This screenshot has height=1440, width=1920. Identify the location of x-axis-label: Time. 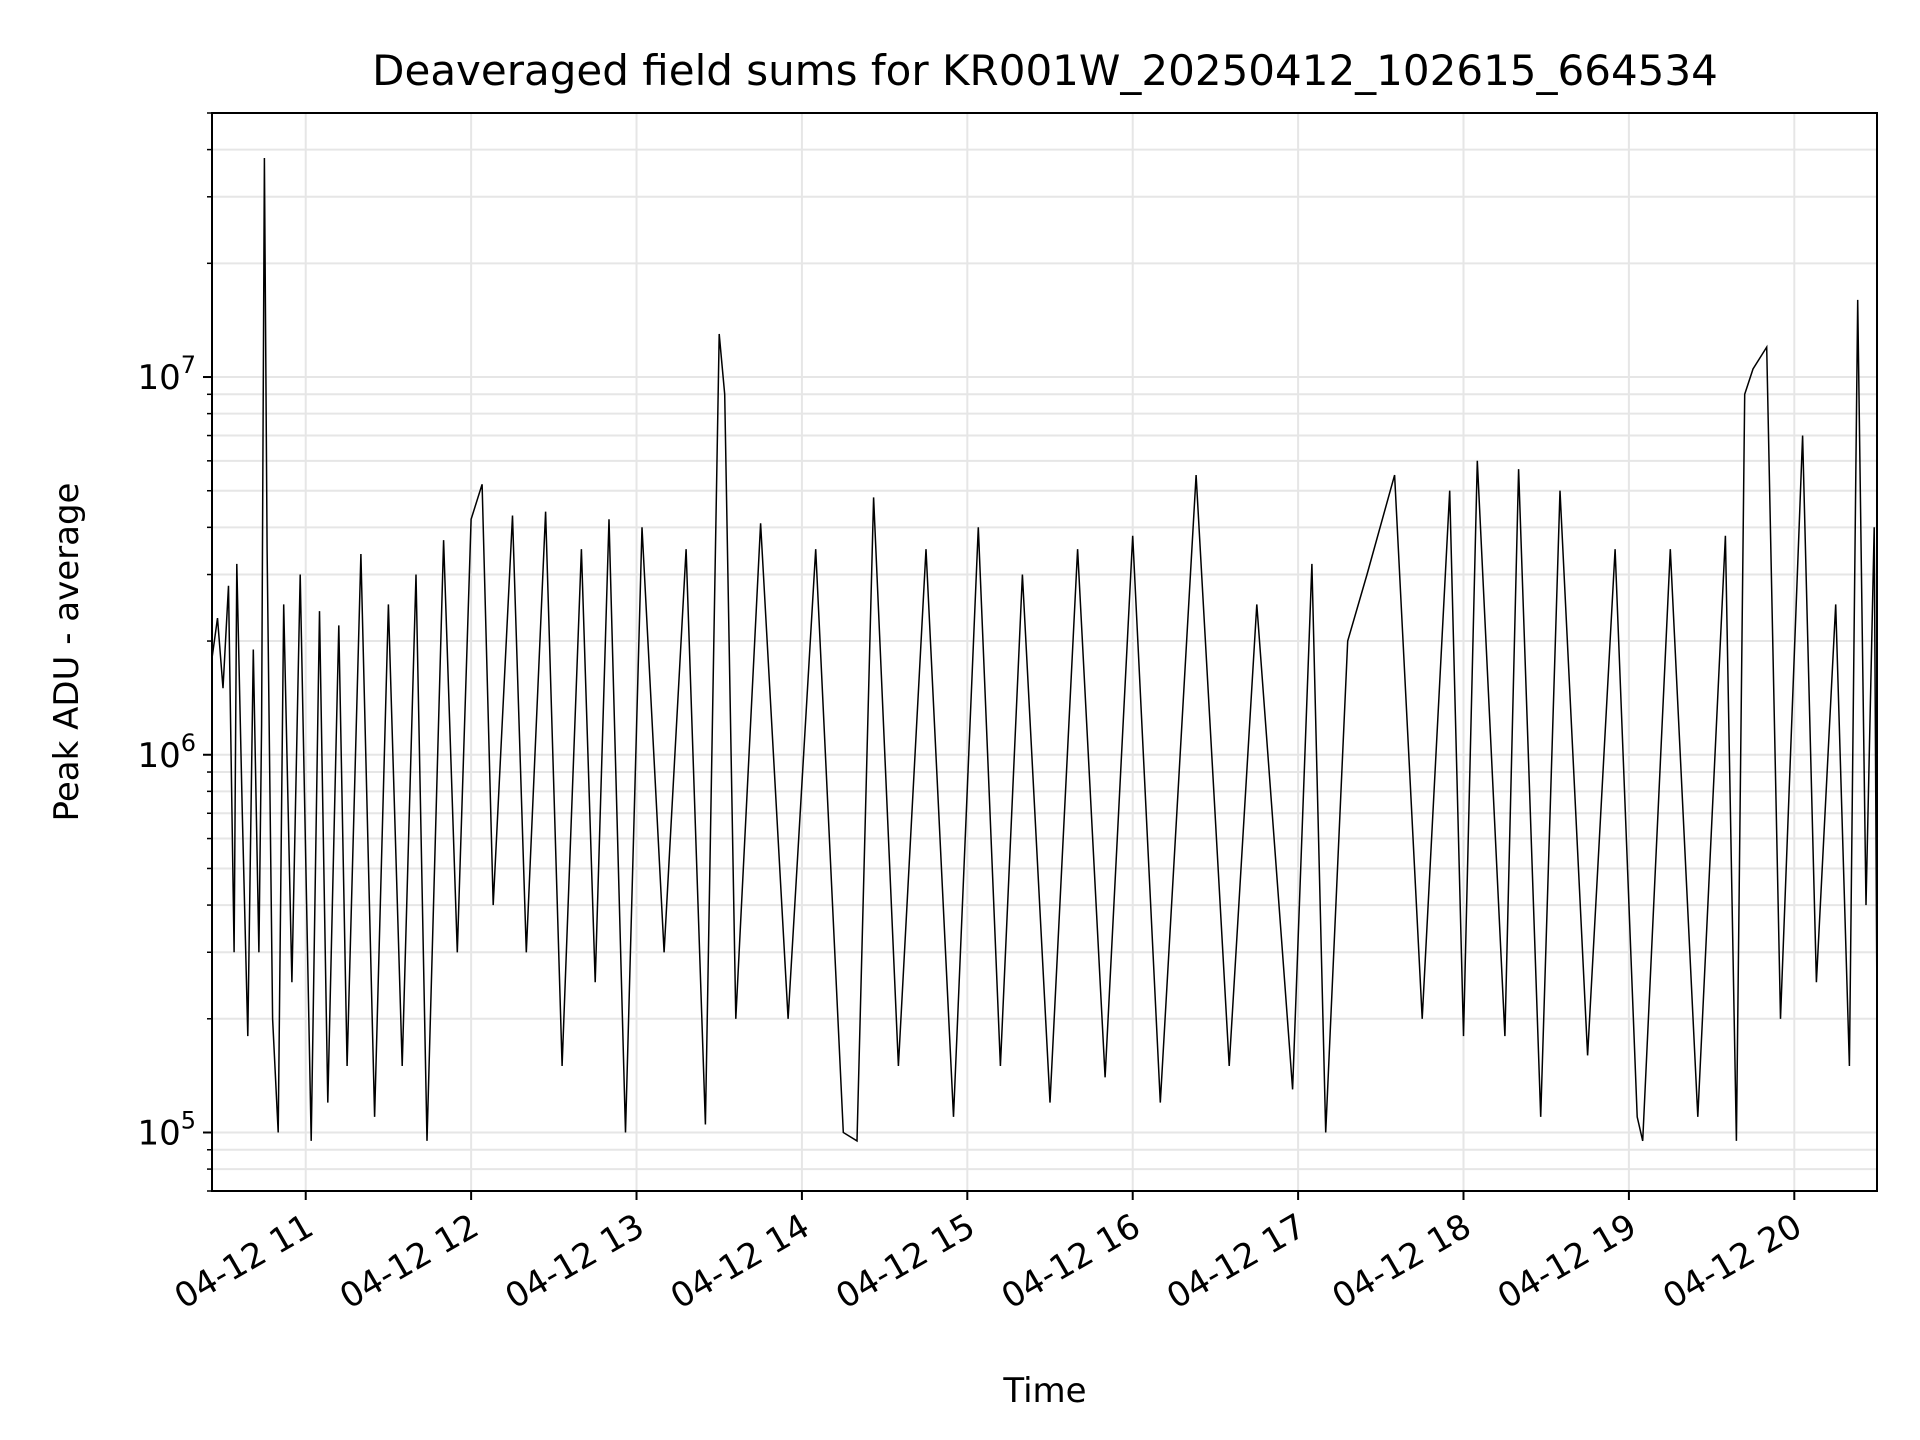
(1044, 1391).